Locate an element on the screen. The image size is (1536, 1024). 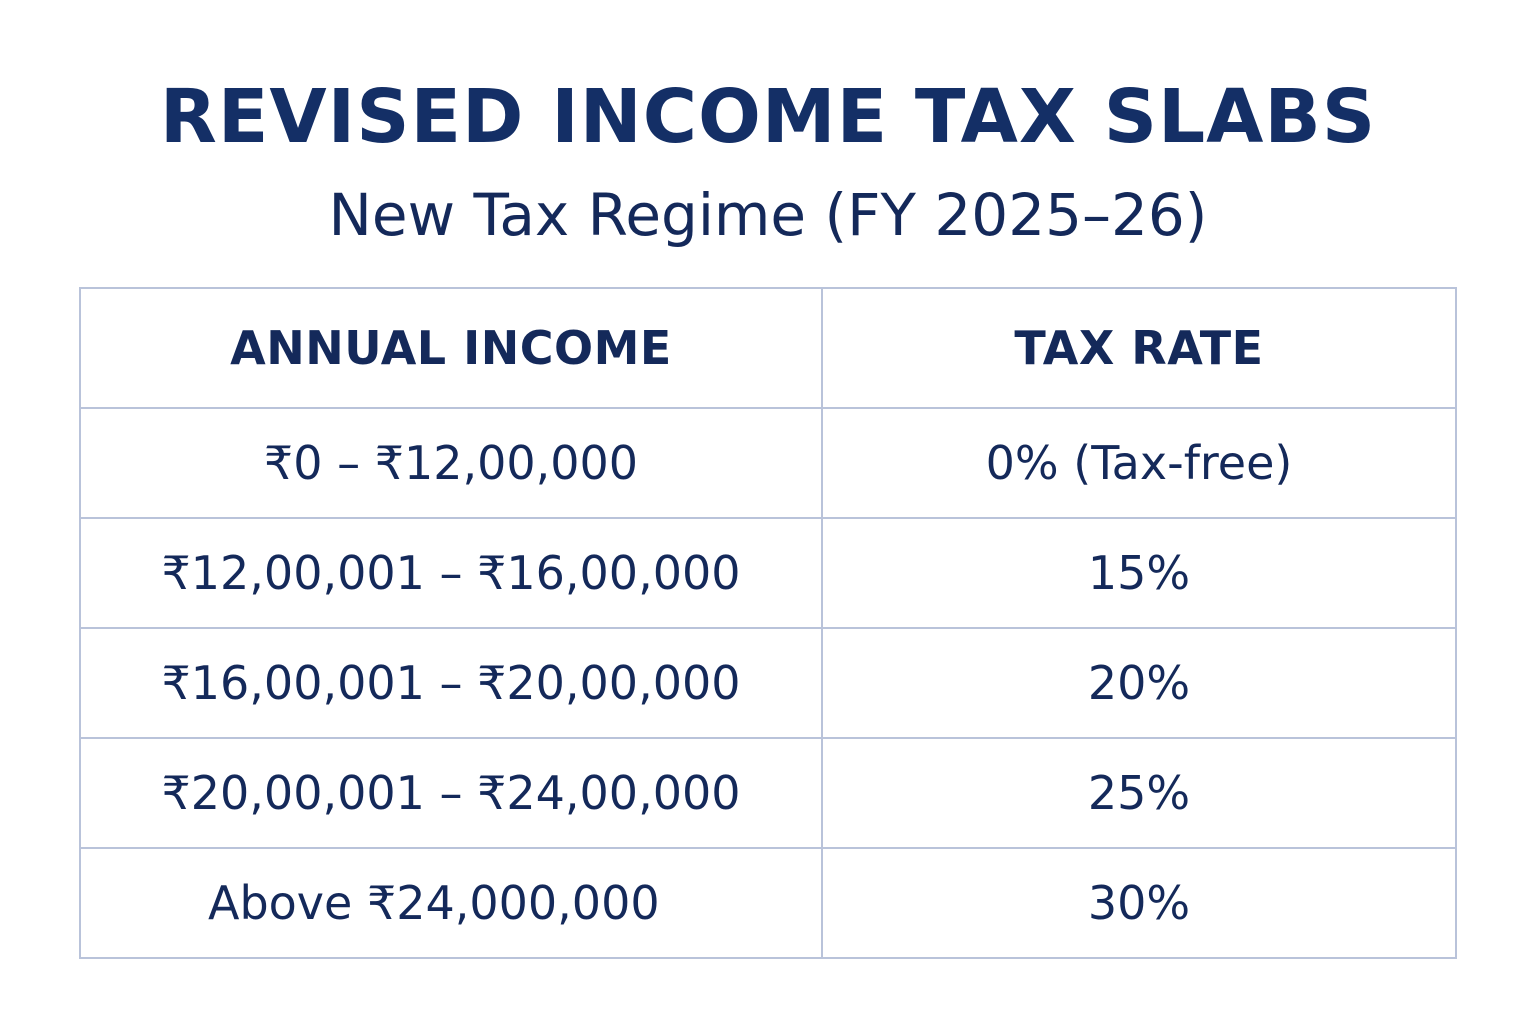
page-title: REVISED INCOME TAX SLABS is located at coordinates (768, 117).